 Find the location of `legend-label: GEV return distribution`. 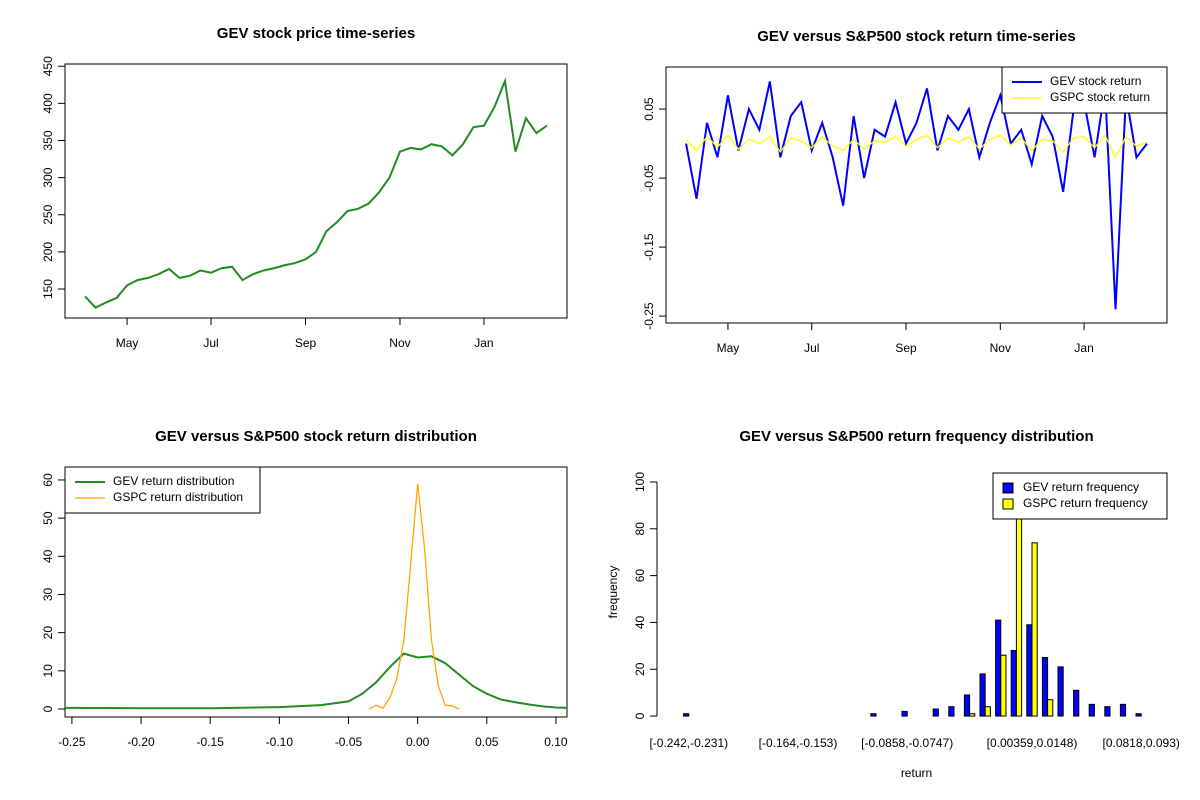

legend-label: GEV return distribution is located at coordinates (173, 481).